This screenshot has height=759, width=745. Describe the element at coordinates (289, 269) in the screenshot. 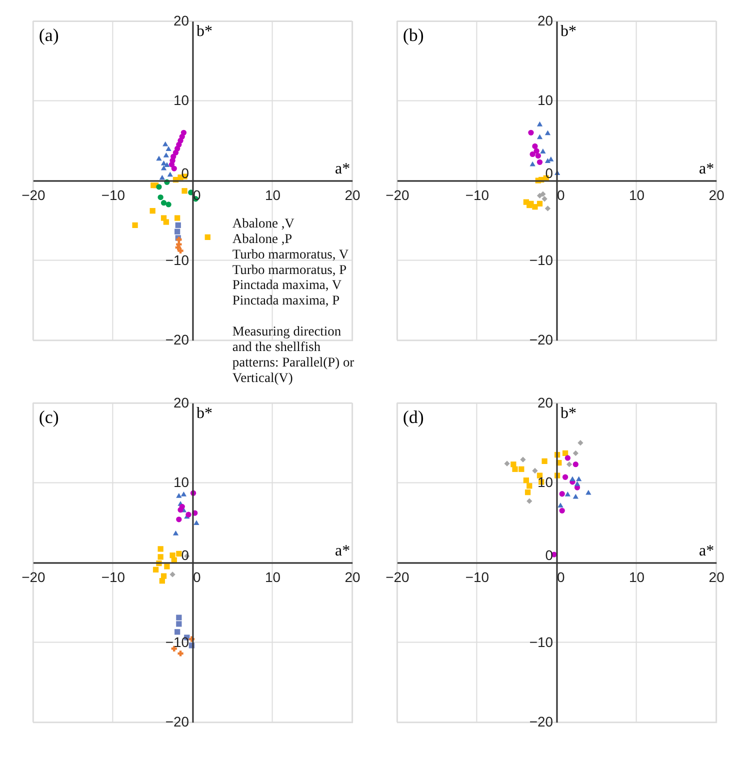

I see `annotation: Turbo marmoratus, P` at that location.